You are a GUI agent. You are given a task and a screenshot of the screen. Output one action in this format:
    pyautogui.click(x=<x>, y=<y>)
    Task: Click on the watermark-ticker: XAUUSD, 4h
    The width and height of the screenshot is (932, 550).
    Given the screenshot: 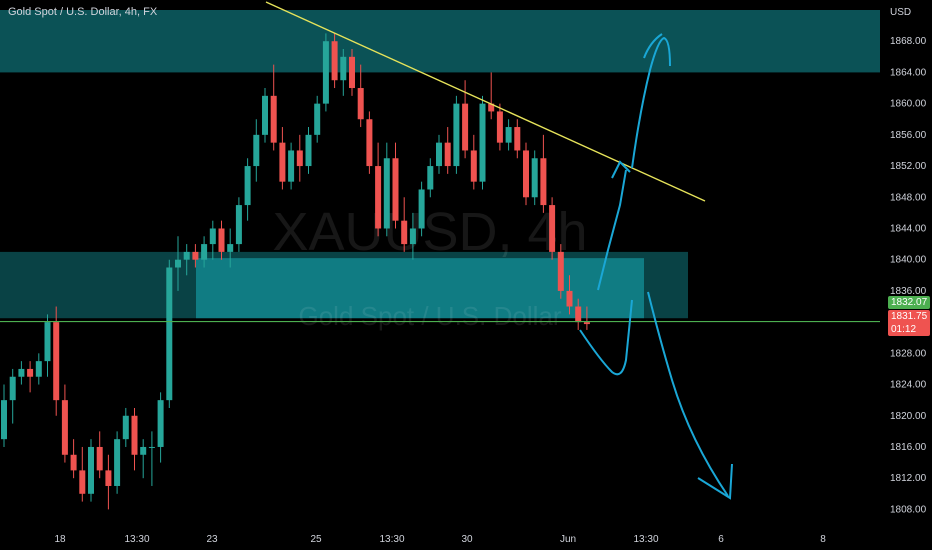 What is the action you would take?
    pyautogui.click(x=429, y=232)
    